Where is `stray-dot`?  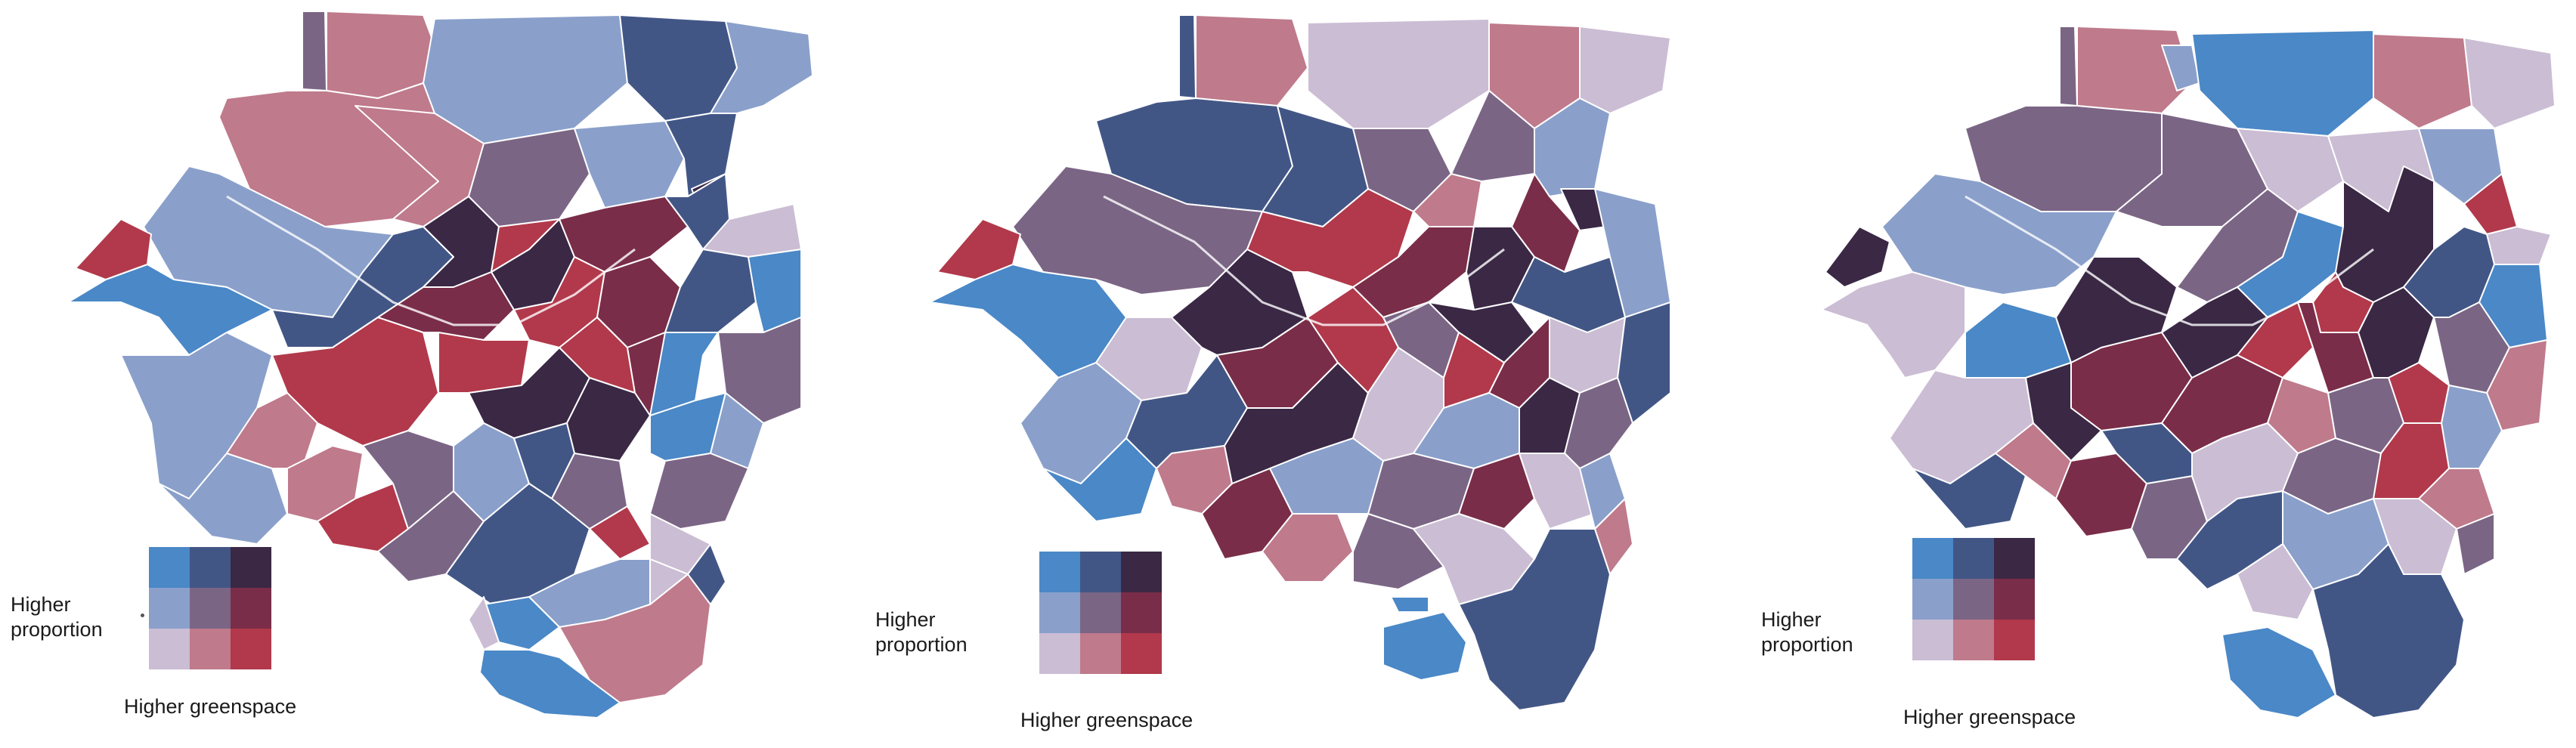 stray-dot is located at coordinates (142, 615).